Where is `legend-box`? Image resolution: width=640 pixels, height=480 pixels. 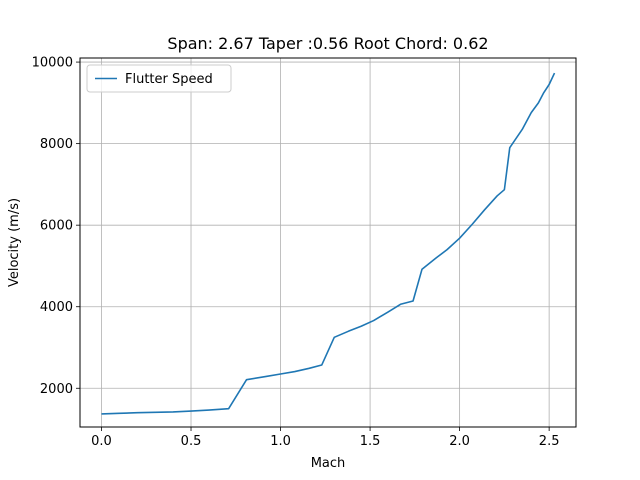 legend-box is located at coordinates (159, 78).